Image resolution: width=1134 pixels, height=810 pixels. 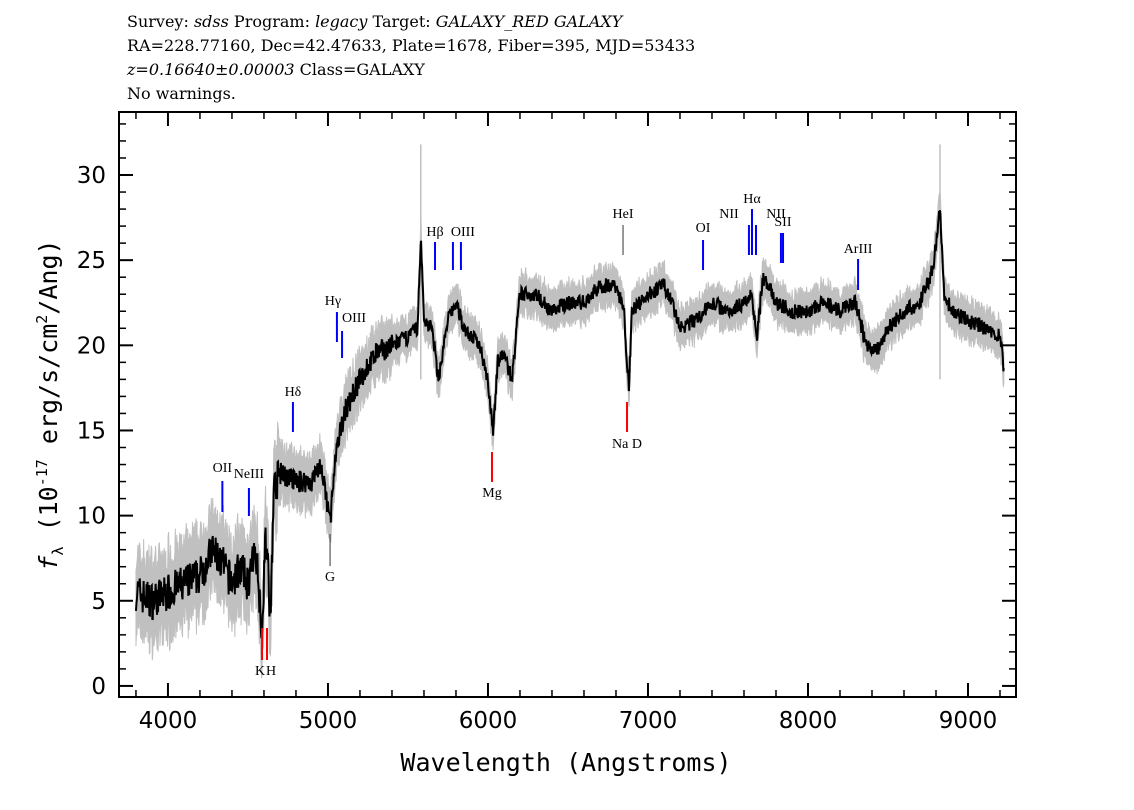 I want to click on line-label: K, so click(x=260, y=671).